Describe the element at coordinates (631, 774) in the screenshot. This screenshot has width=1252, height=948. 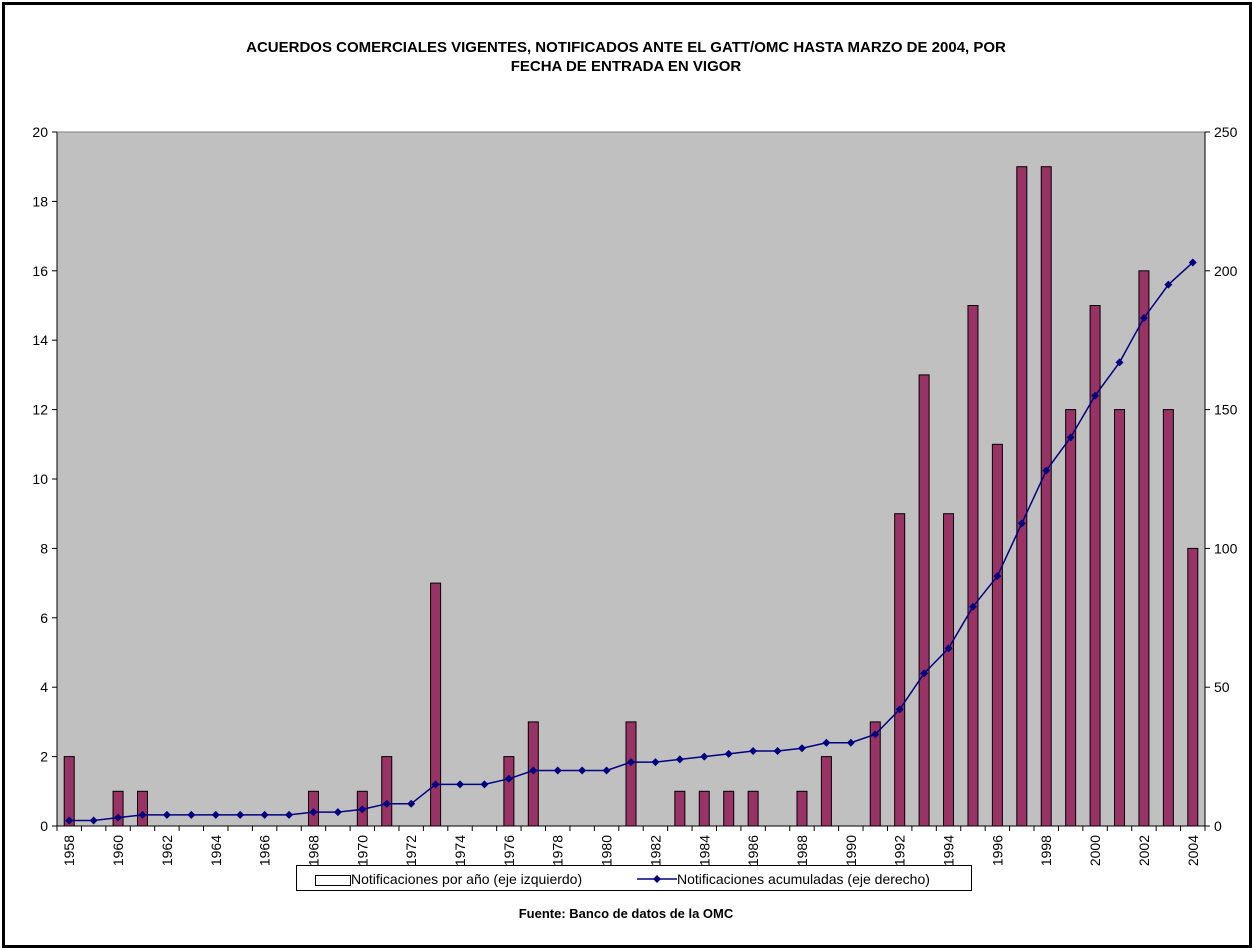
I see `bar-1981` at that location.